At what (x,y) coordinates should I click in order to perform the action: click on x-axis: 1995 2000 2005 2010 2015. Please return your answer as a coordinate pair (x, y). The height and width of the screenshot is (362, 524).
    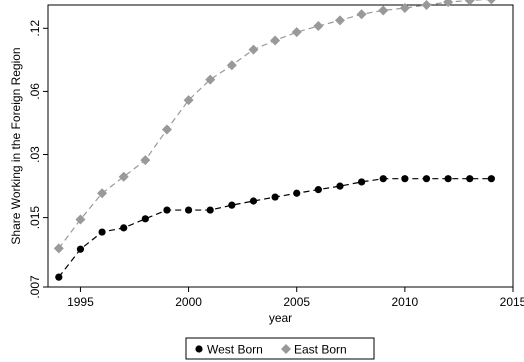
    Looking at the image, I should click on (295, 298).